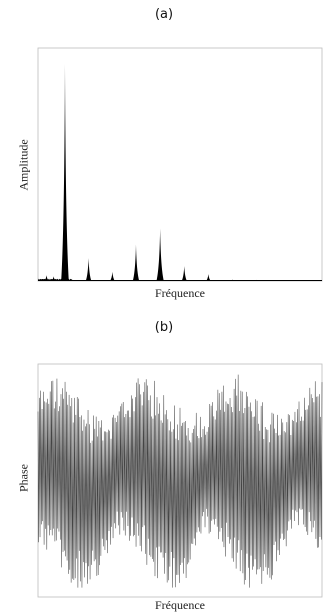  What do you see at coordinates (23, 165) in the screenshot?
I see `amplitude-y-axis-label: Amplitude` at bounding box center [23, 165].